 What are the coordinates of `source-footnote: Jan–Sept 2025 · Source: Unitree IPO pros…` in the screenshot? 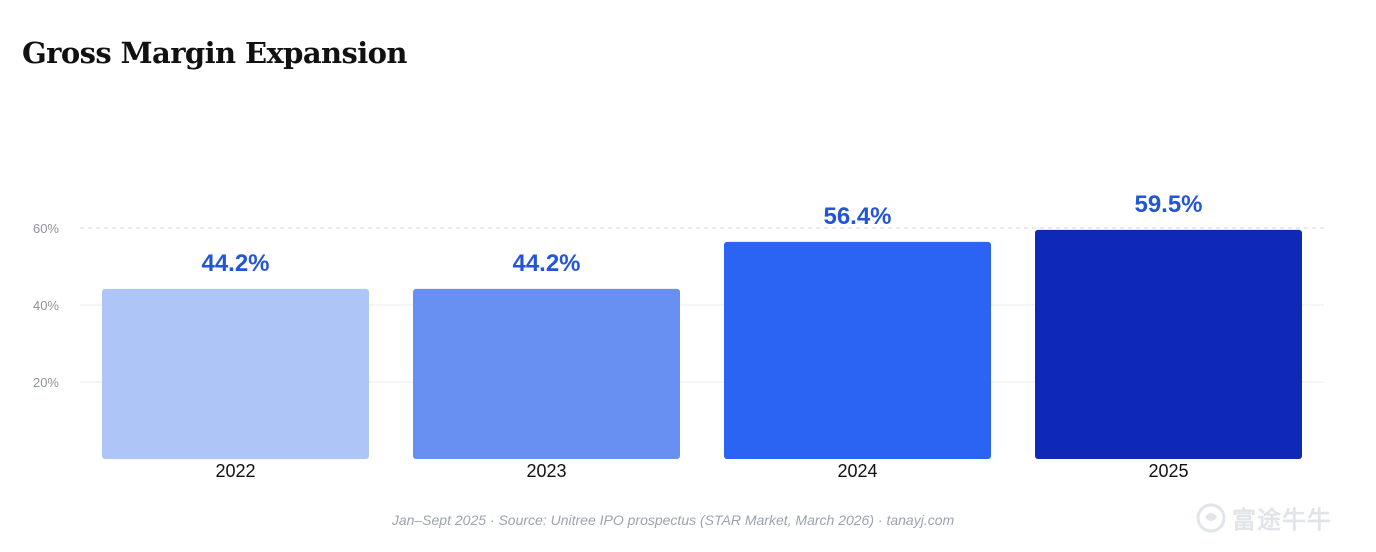 It's located at (673, 520).